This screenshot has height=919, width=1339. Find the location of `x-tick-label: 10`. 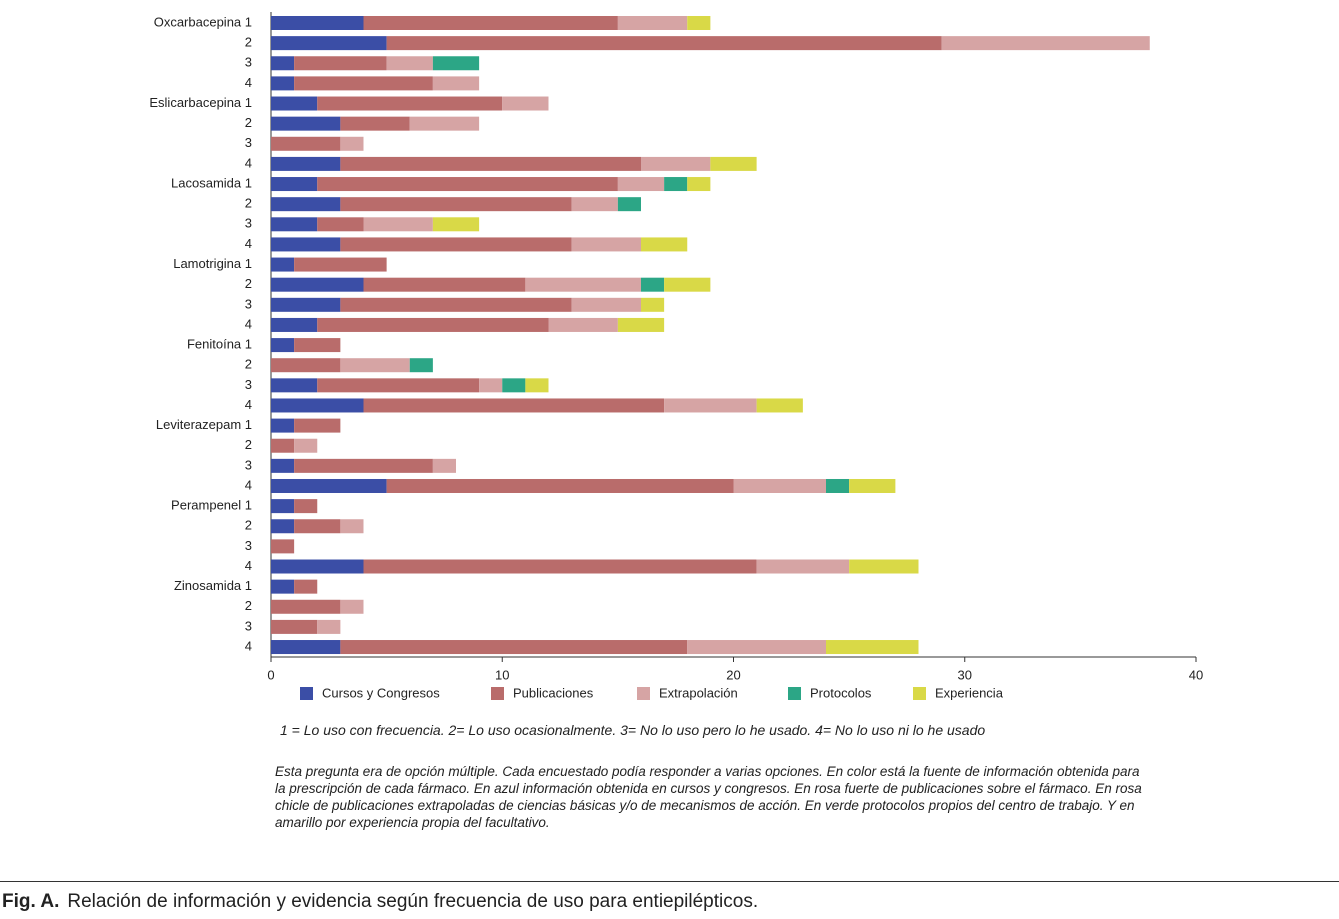

x-tick-label: 10 is located at coordinates (502, 674).